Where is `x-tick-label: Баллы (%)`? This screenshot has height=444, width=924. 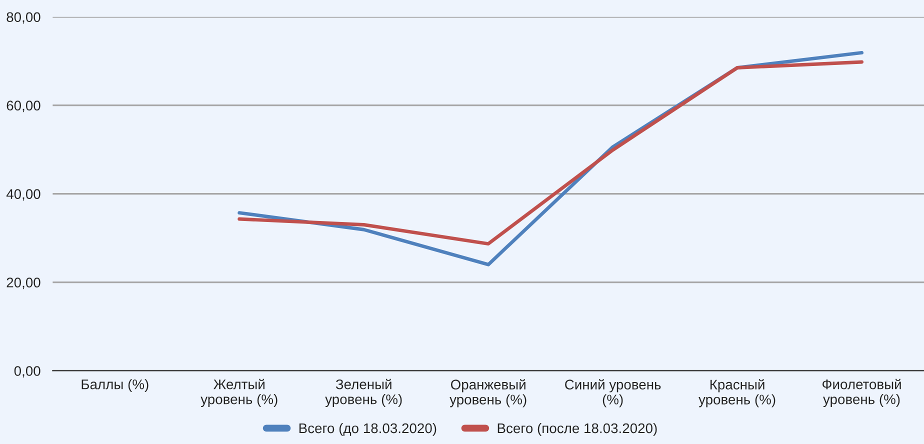 x-tick-label: Баллы (%) is located at coordinates (115, 385).